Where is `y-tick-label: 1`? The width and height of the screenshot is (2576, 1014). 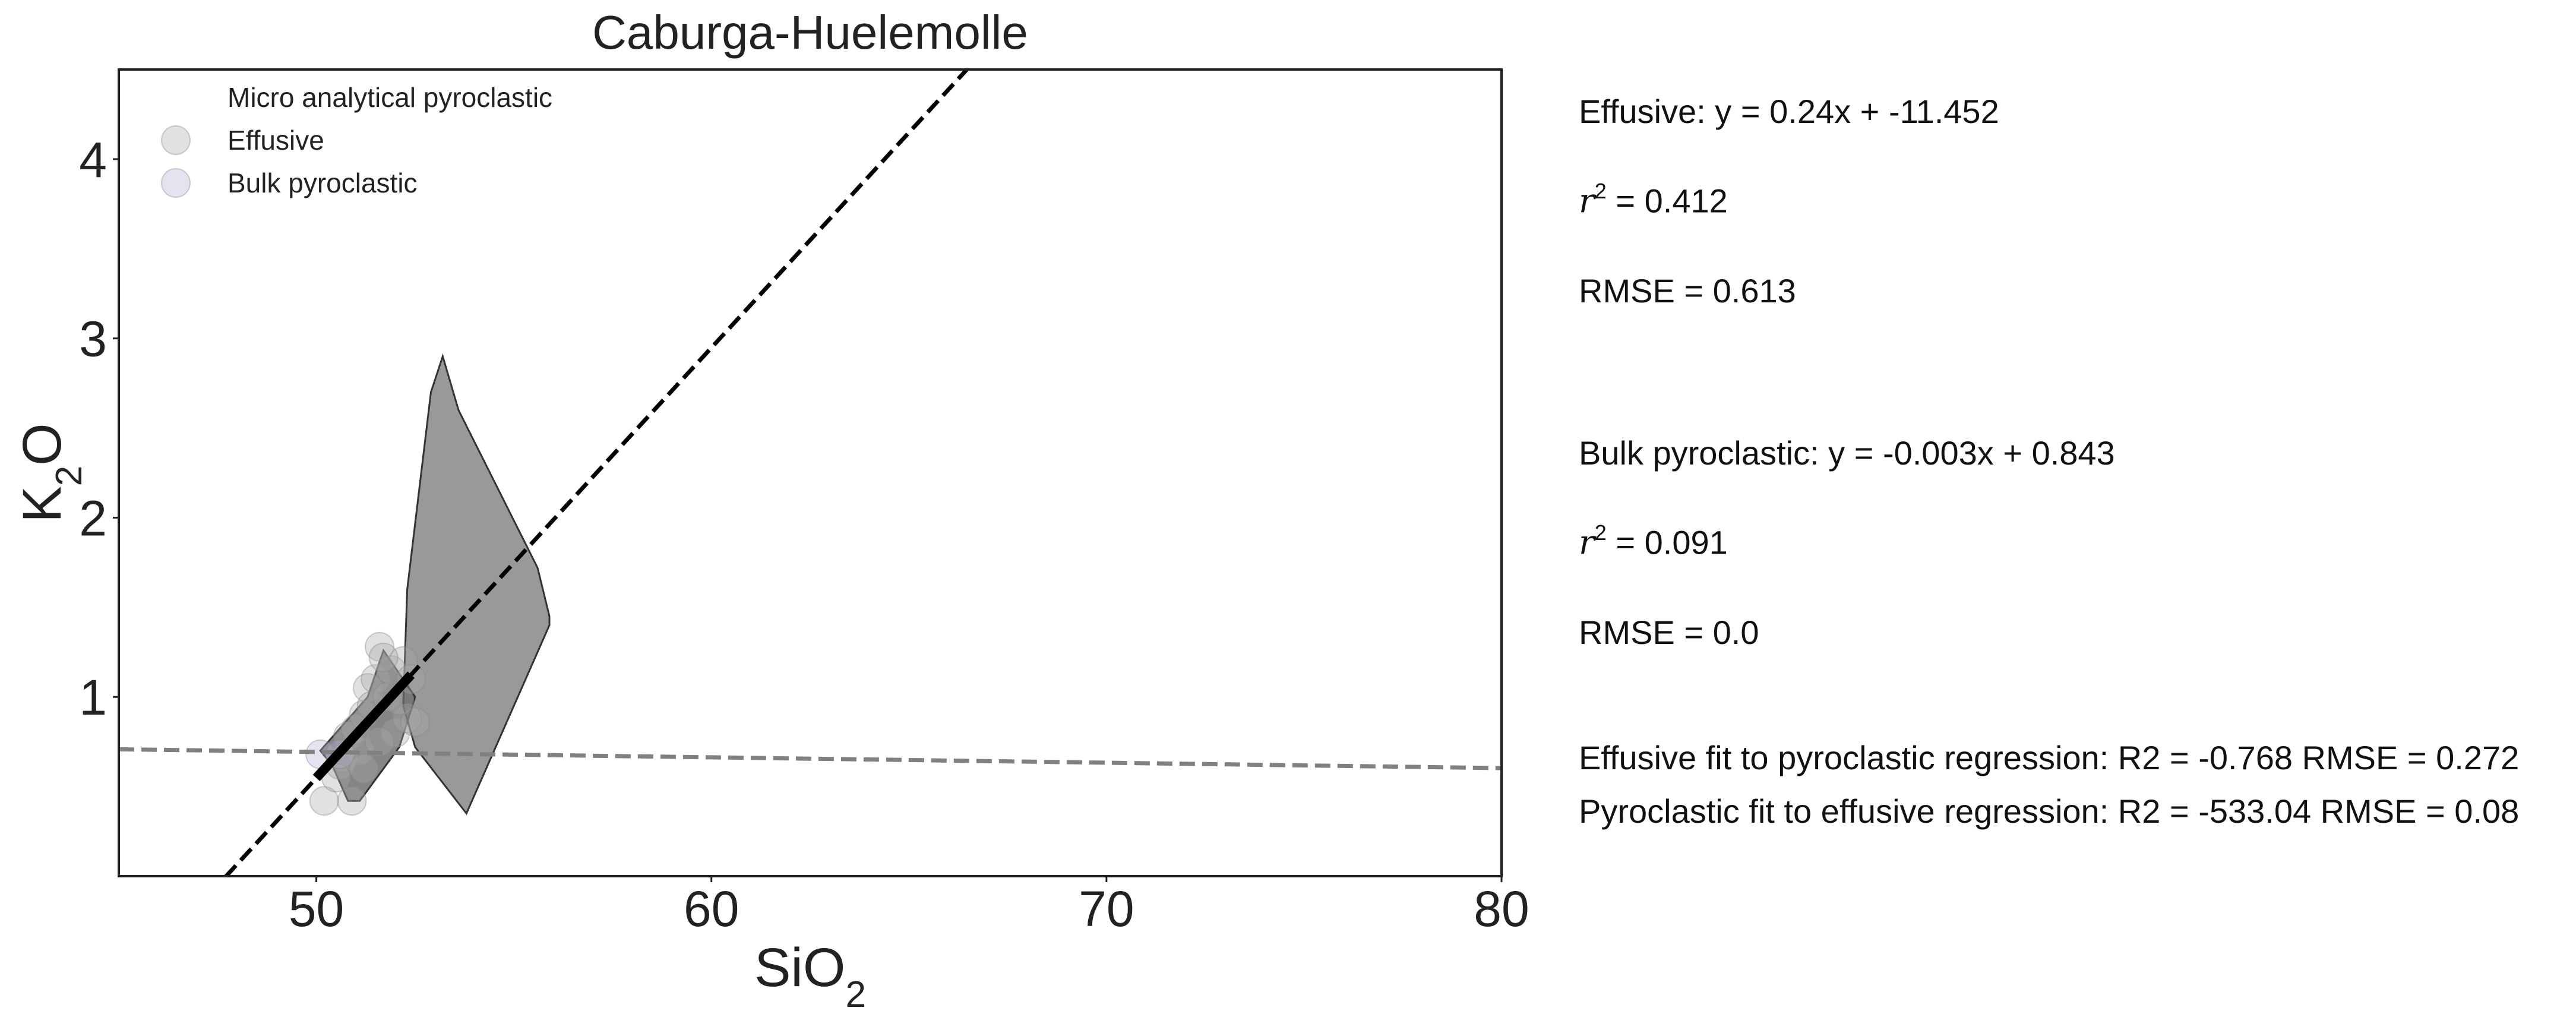
y-tick-label: 1 is located at coordinates (93, 697).